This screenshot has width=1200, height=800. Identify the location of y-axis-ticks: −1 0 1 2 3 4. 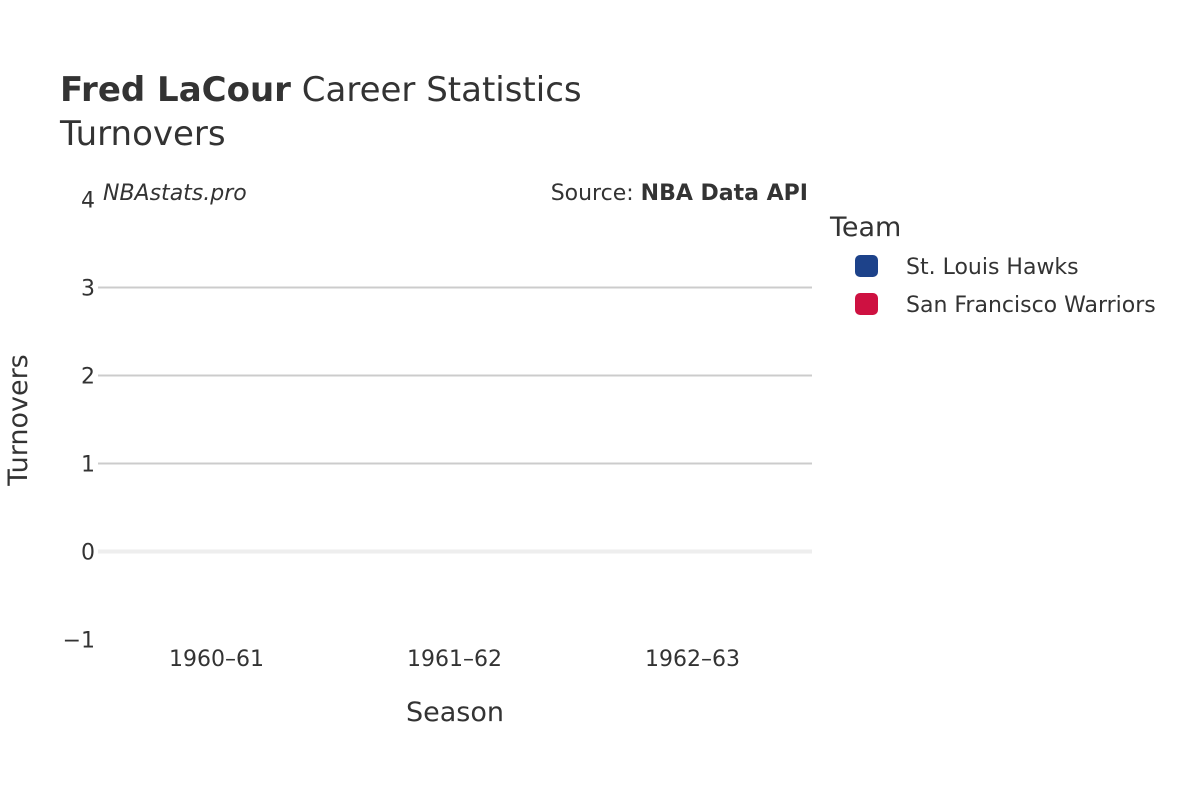
(79, 421).